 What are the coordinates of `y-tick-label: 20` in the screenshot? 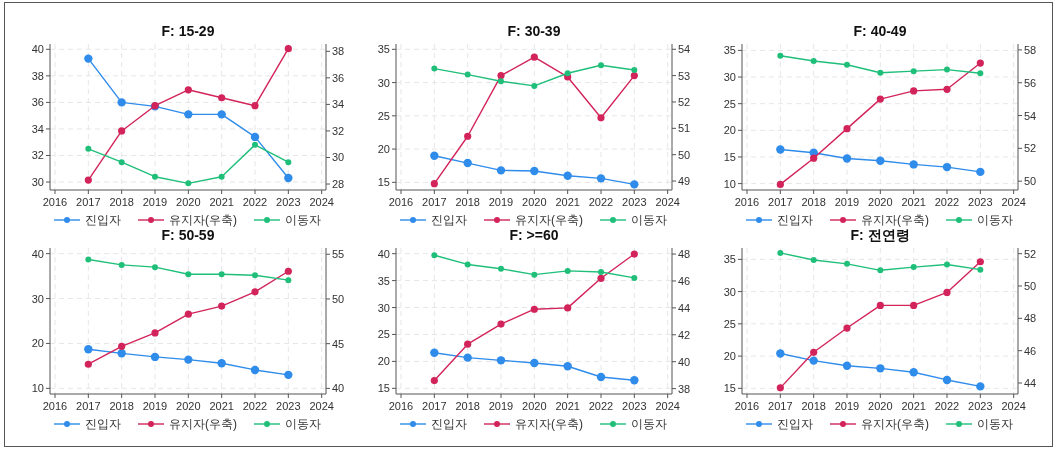 It's located at (383, 149).